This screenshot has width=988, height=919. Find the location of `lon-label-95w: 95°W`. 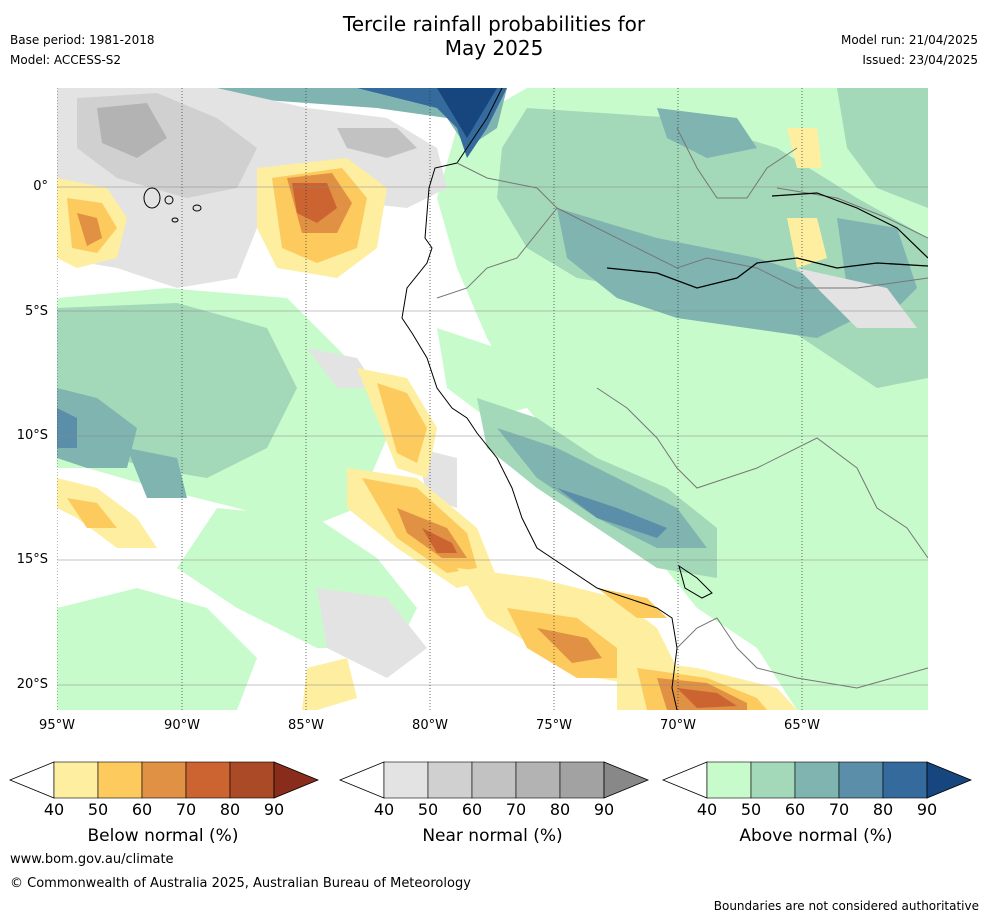

lon-label-95w: 95°W is located at coordinates (57, 725).